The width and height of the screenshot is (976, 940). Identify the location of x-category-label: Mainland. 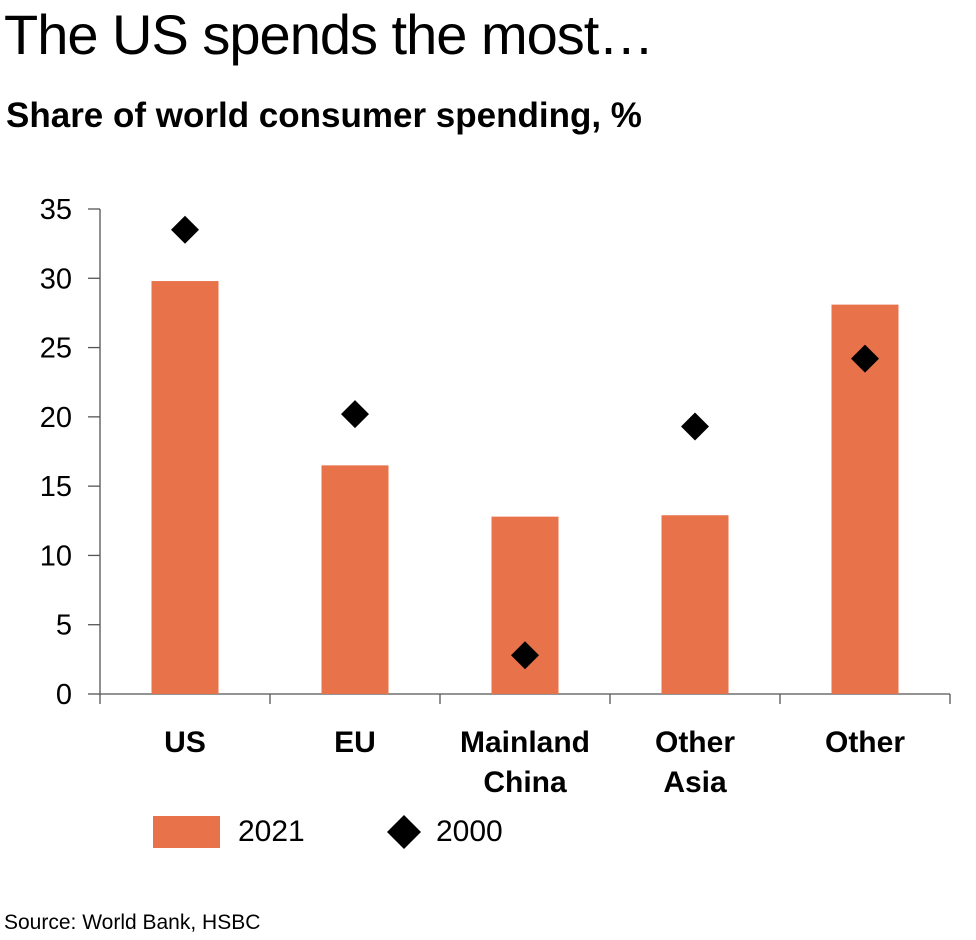
(525, 742).